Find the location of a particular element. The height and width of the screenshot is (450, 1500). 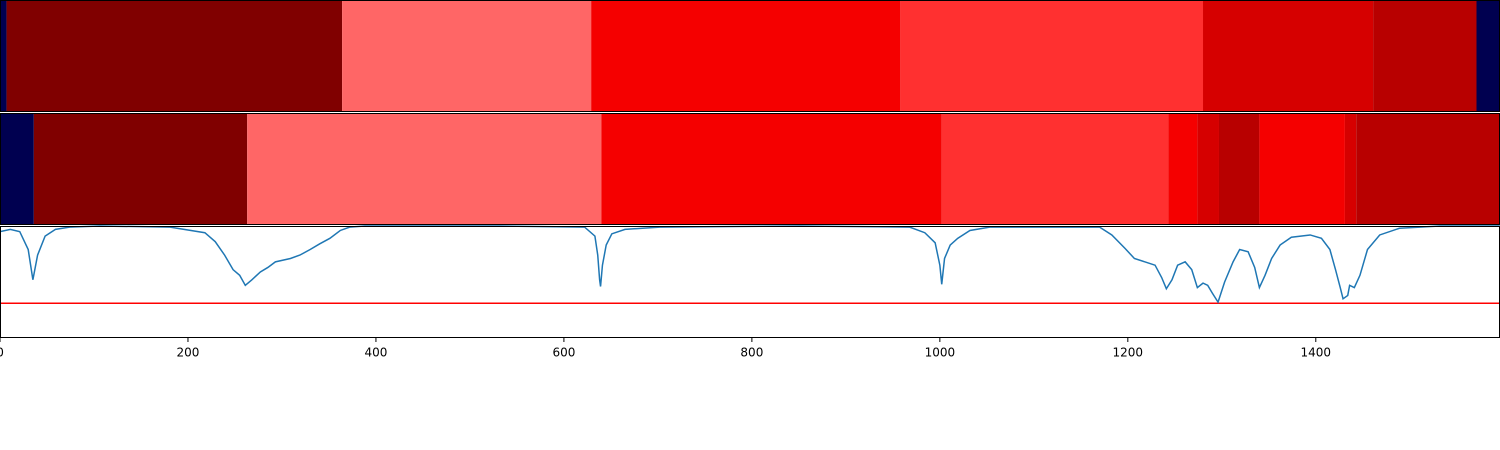

x-tick-label: 1000 is located at coordinates (940, 353).